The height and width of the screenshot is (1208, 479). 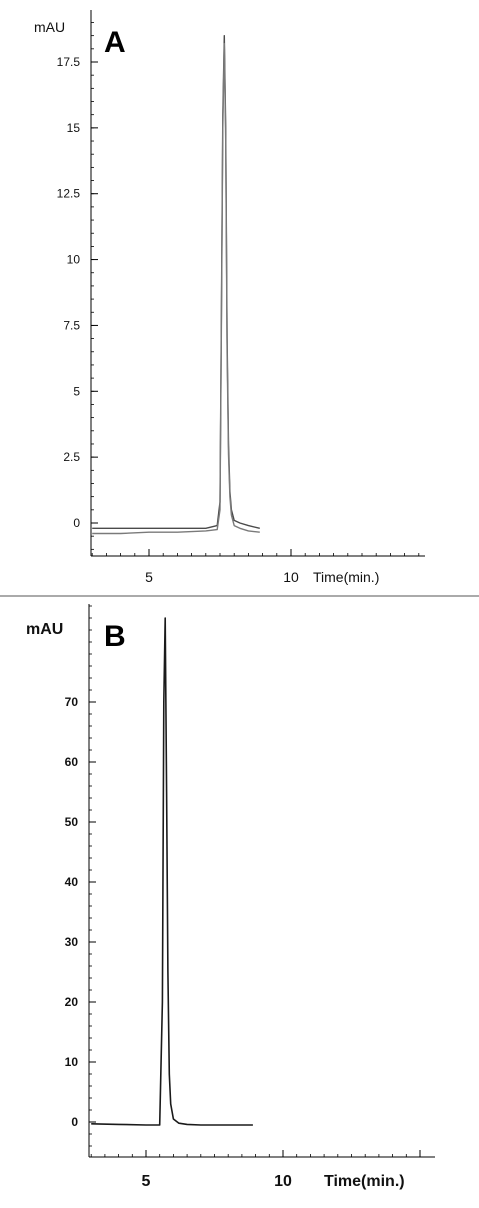 I want to click on panel-a-y-tick-label: 15, so click(x=74, y=128).